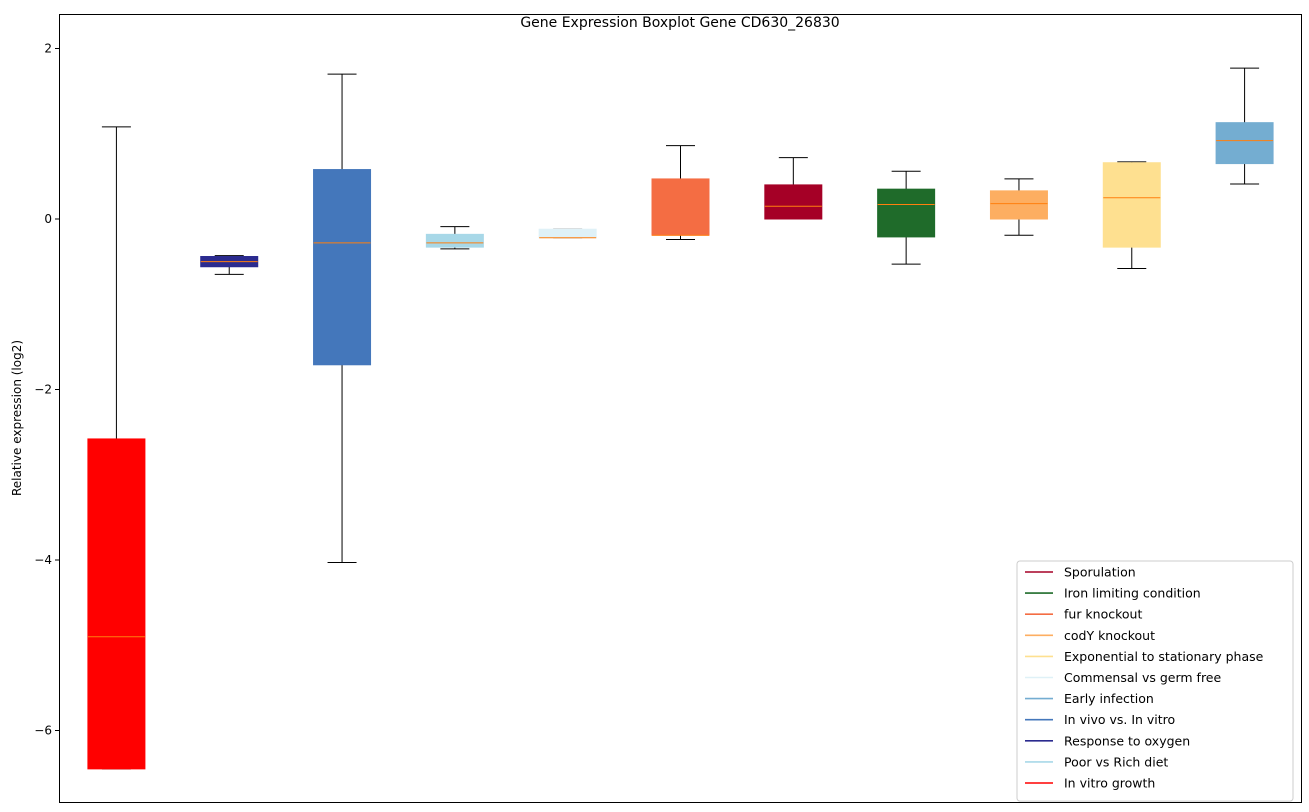 Image resolution: width=1309 pixels, height=812 pixels. I want to click on legend-item: codY knockout, so click(1090, 635).